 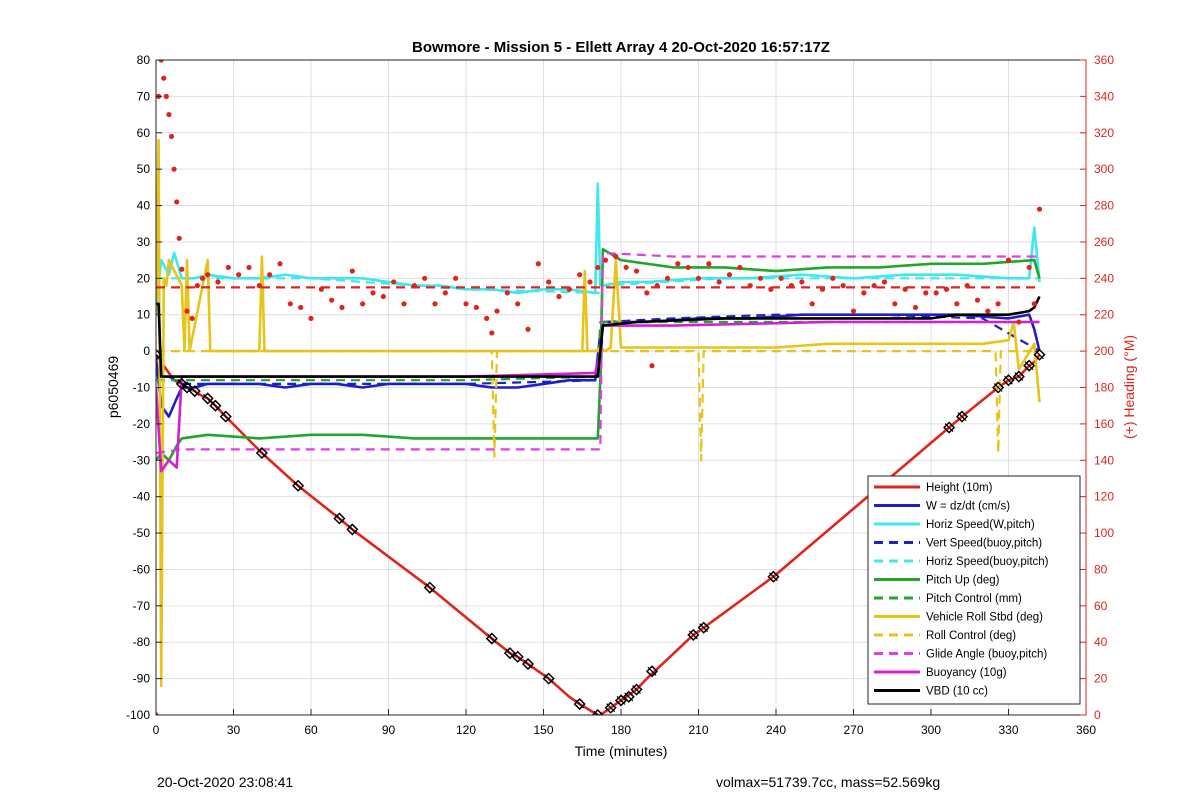 I want to click on y2-tick-label: 0, so click(x=1097, y=715).